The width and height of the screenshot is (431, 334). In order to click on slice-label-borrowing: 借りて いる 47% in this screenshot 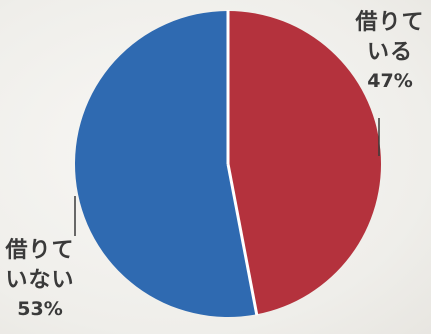, I will do `click(390, 51)`.